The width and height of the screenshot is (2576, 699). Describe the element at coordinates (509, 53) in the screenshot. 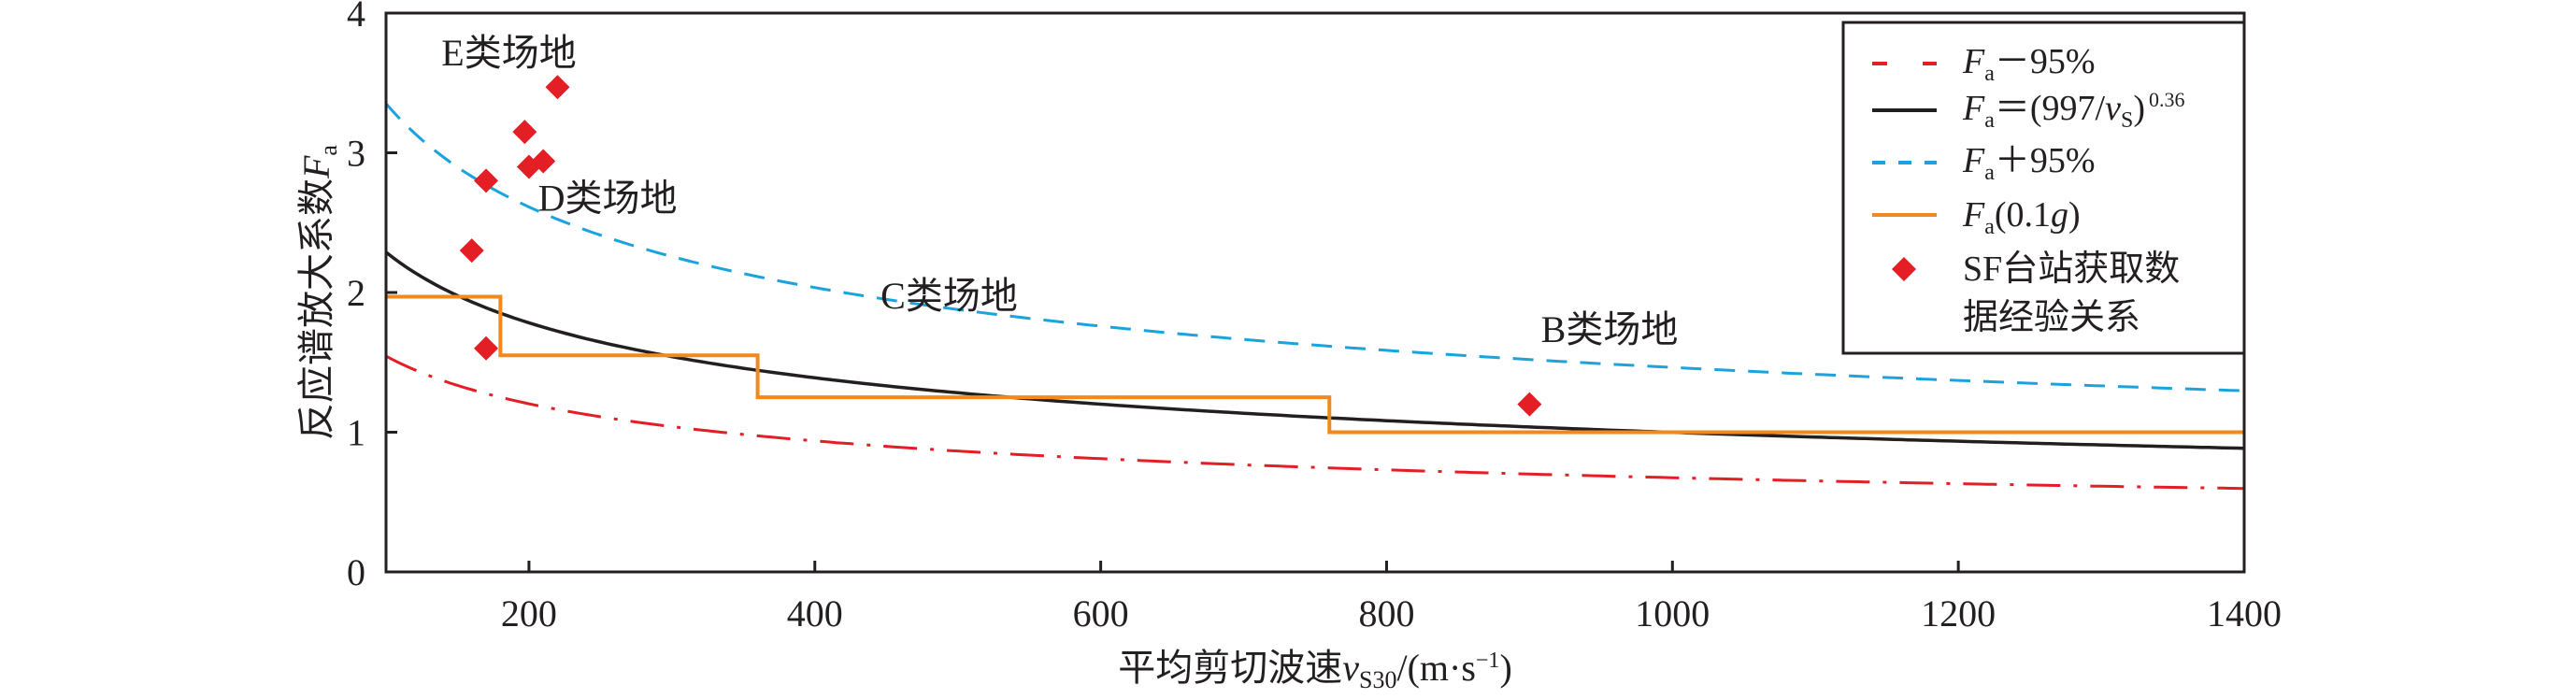

I see `site-class-label: E类场地` at that location.